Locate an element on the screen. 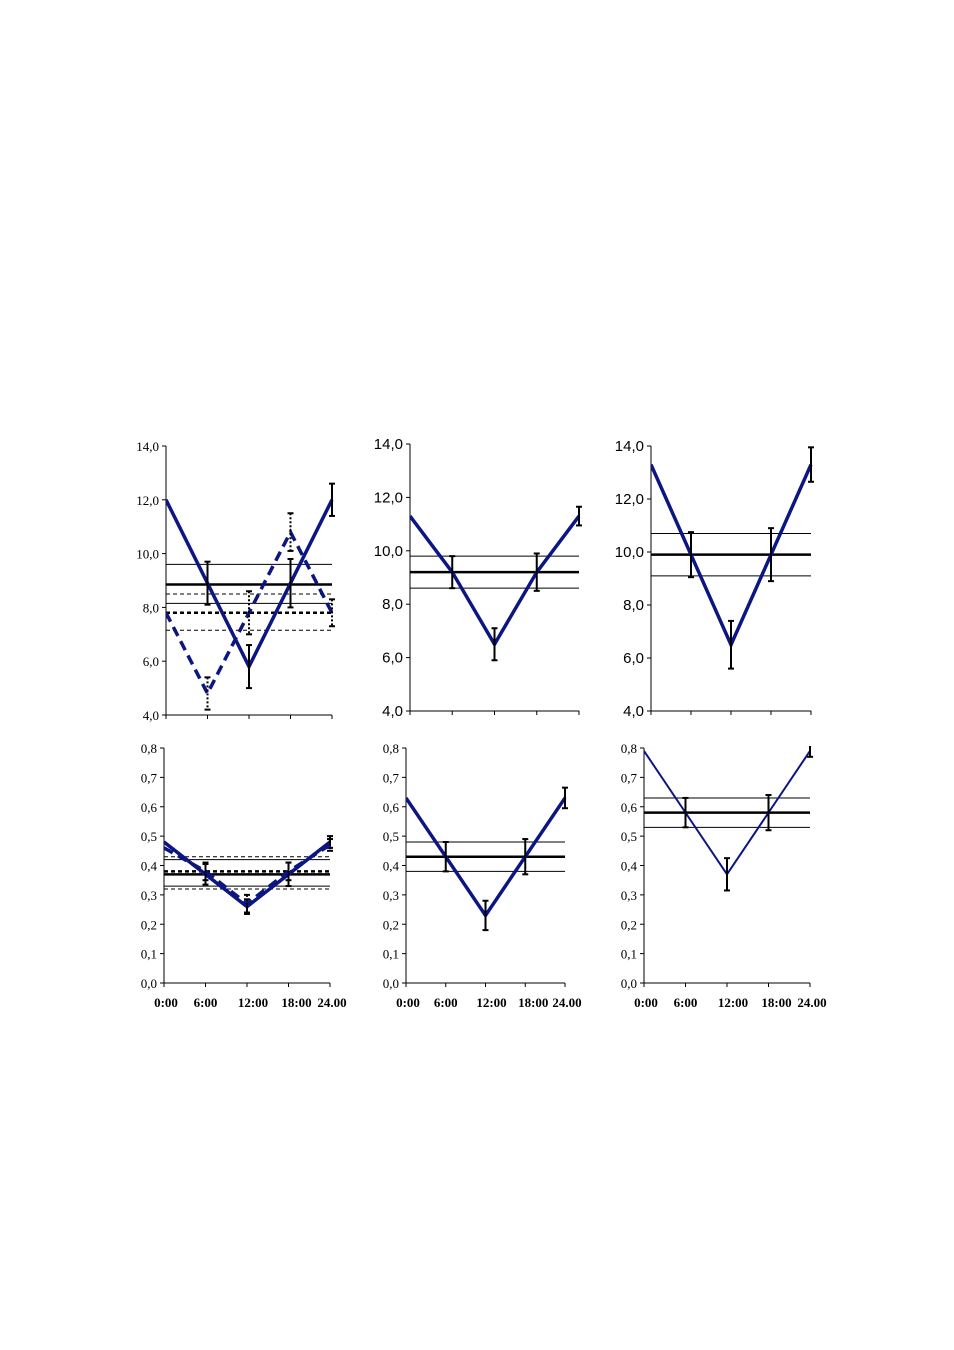  chart-3: 4,0 6,0 8,0 10,0 12,0 14,0 is located at coordinates (714, 579).